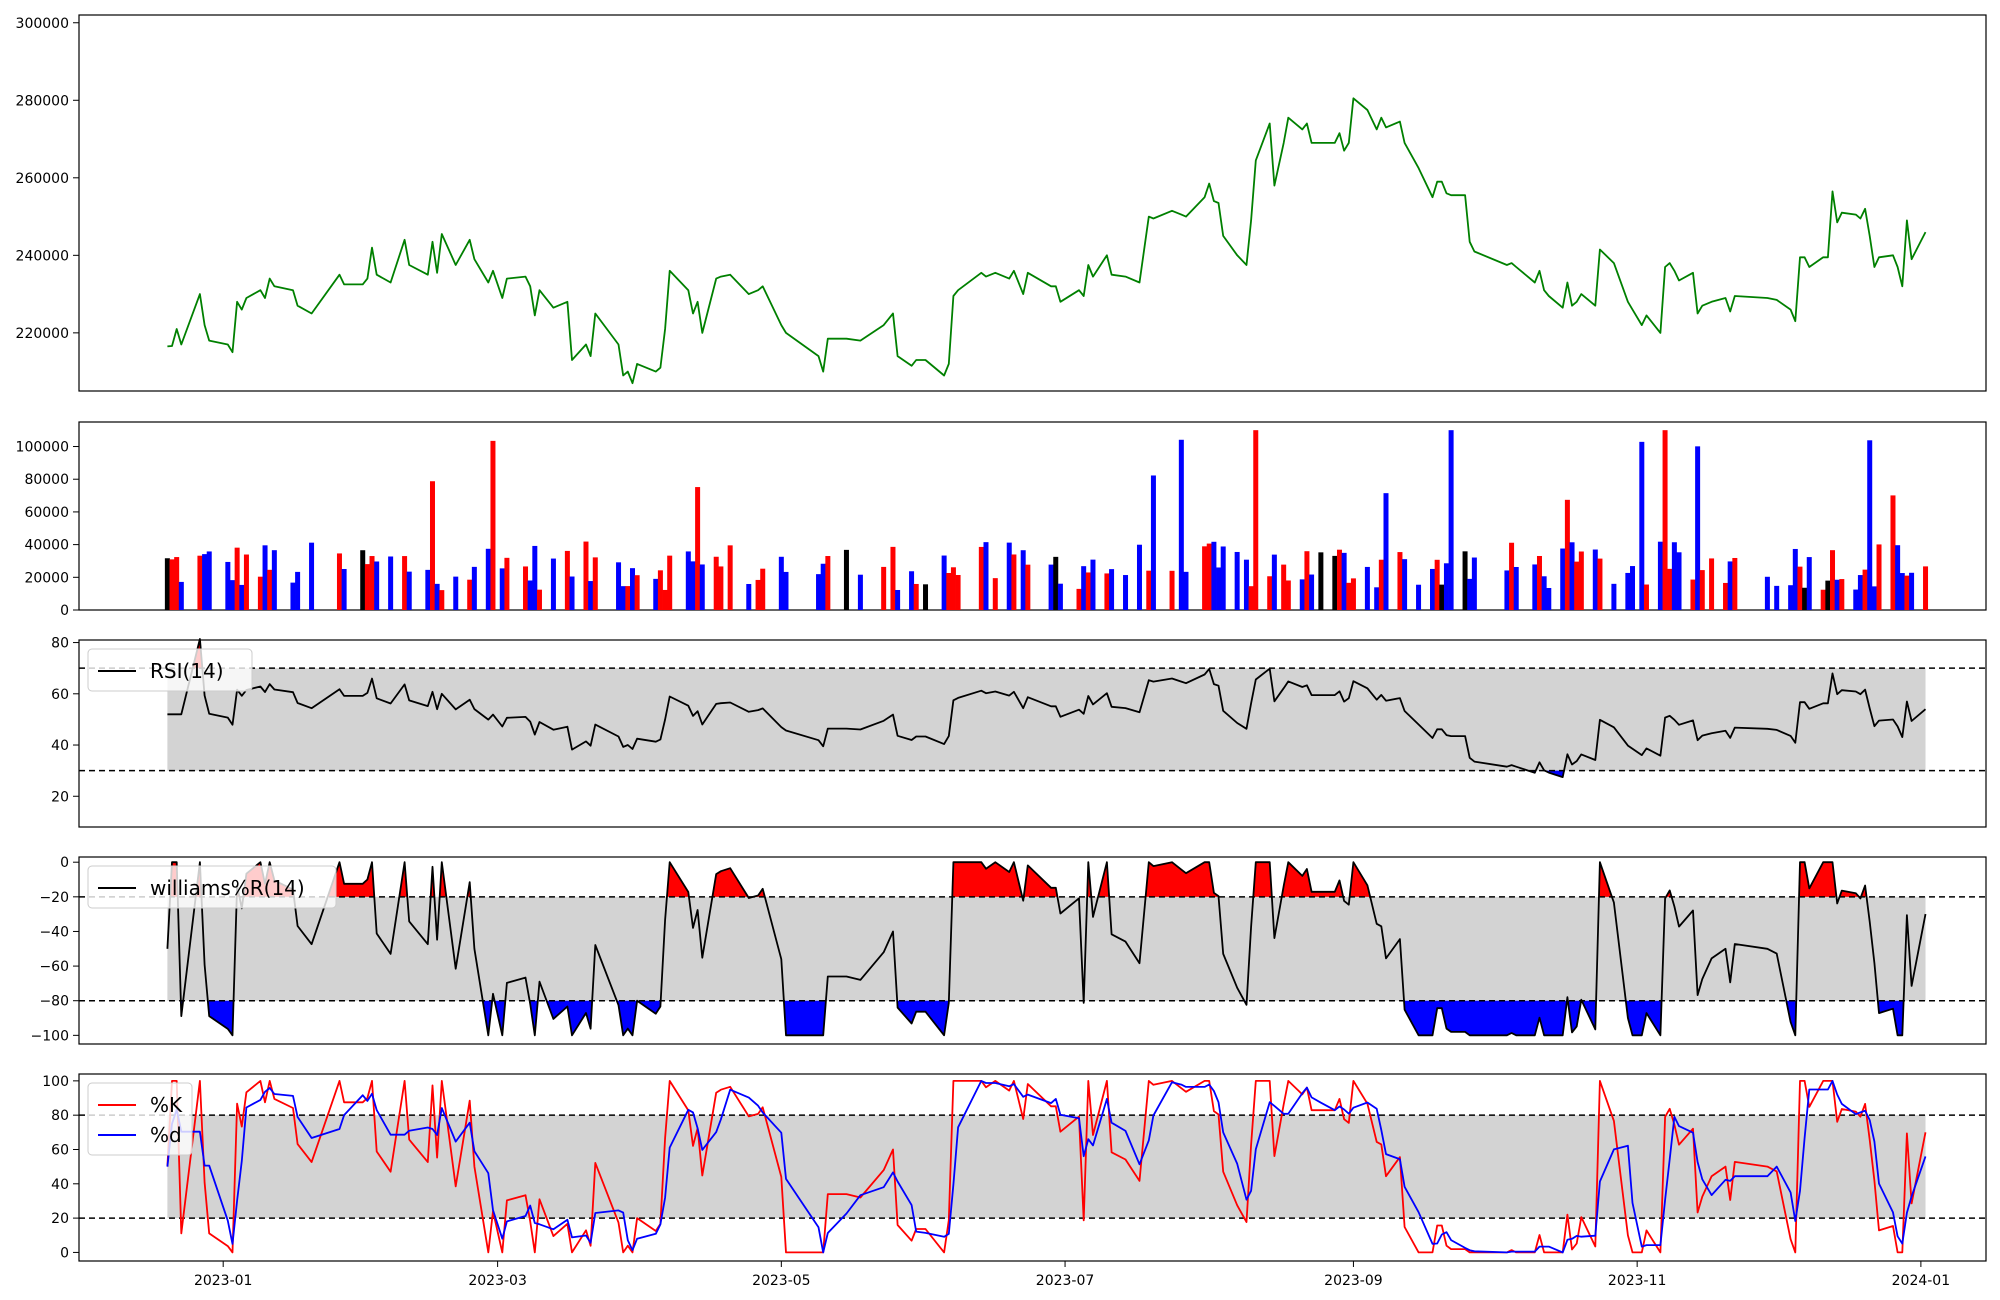  Describe the element at coordinates (60, 746) in the screenshot. I see `ytick-label-rsi: 40` at that location.